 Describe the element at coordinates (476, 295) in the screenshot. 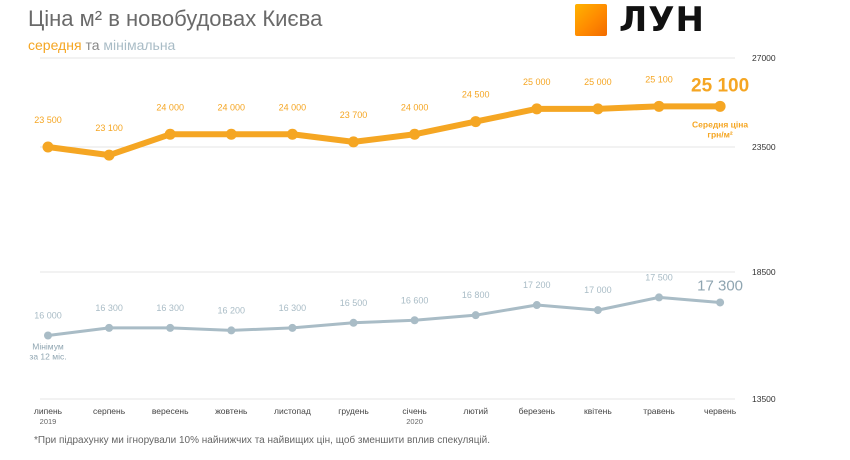

I see `minimum-data-label: 16 800` at that location.